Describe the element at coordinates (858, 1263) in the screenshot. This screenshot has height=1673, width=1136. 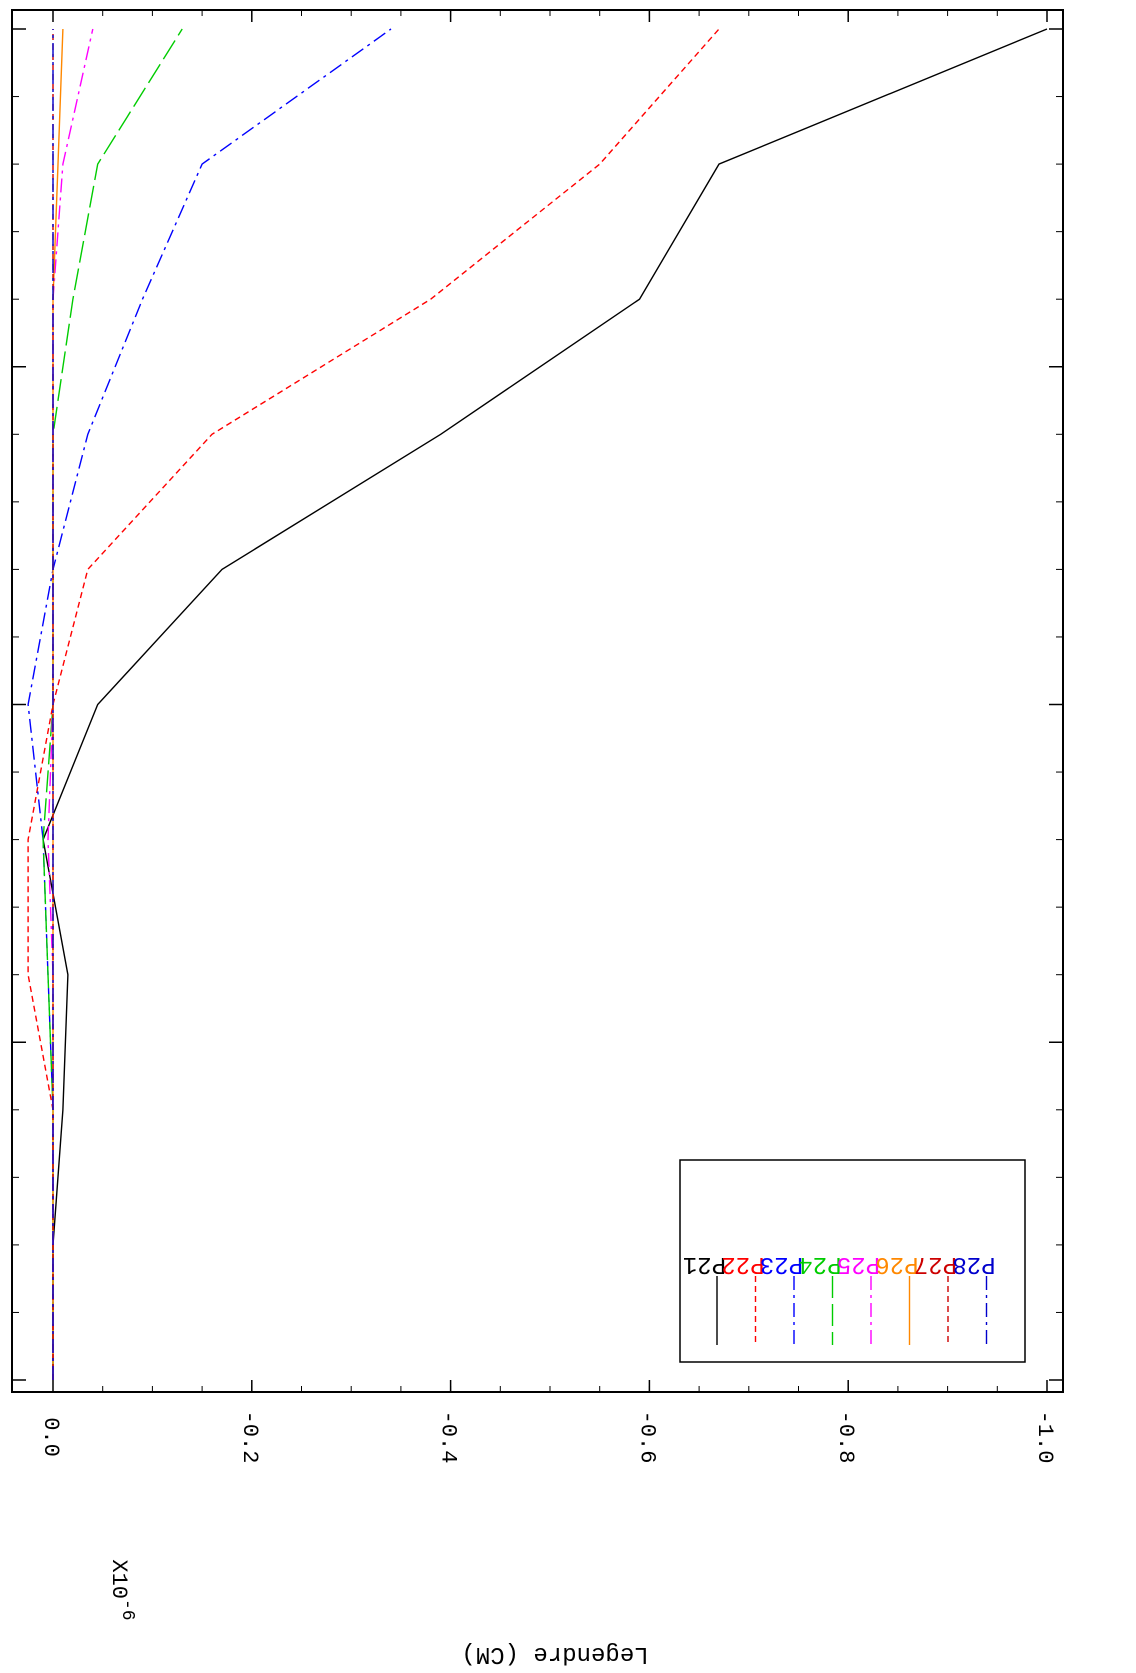
I see `legend-label-p25: P25` at that location.